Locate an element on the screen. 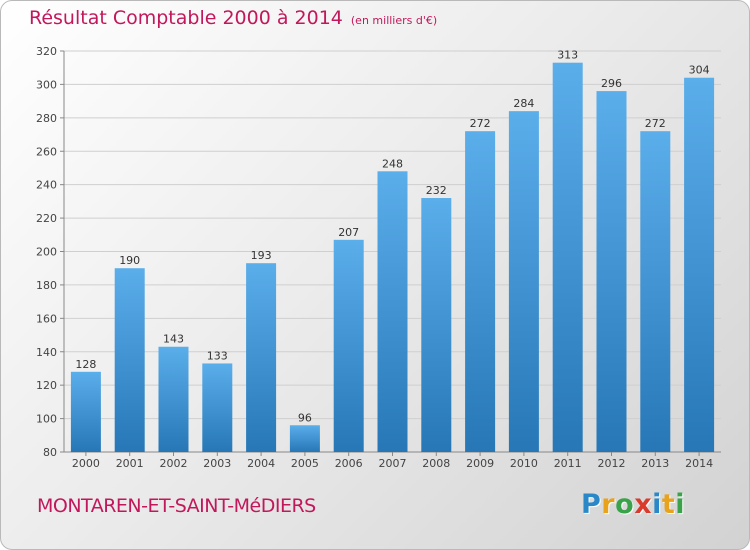  x-tick-label: 2012 is located at coordinates (612, 463).